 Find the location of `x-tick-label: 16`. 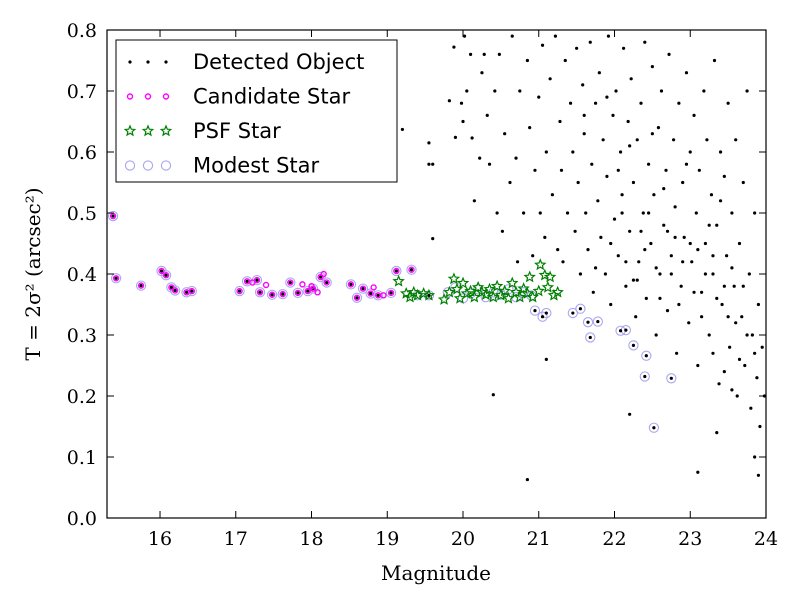

x-tick-label: 16 is located at coordinates (160, 539).